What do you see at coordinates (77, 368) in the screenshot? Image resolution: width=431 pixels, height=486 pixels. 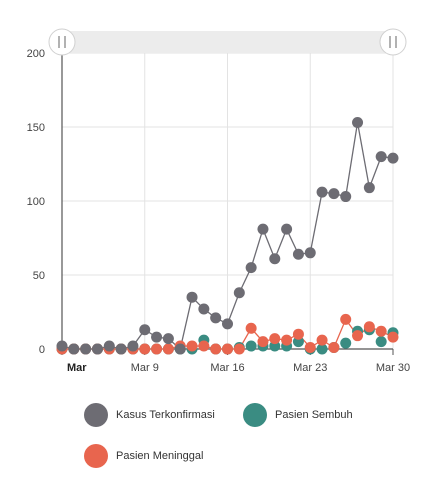 I see `x-tick-label: Mar` at bounding box center [77, 368].